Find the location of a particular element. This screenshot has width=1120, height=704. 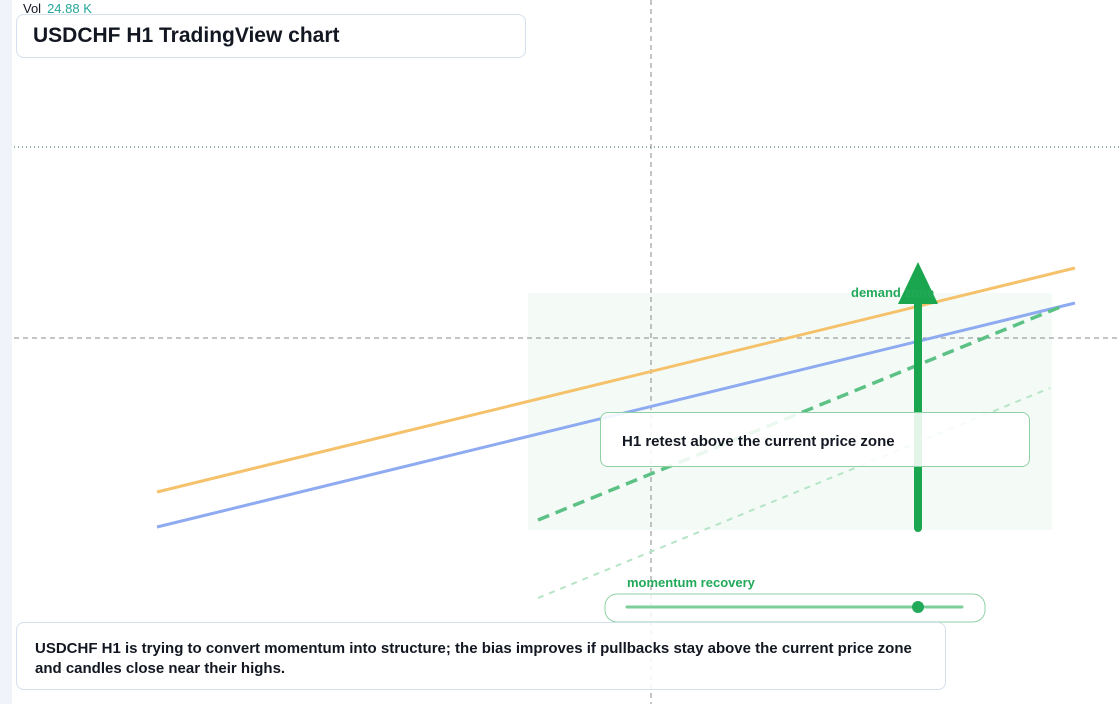

demand-label: demand zone is located at coordinates (893, 292).